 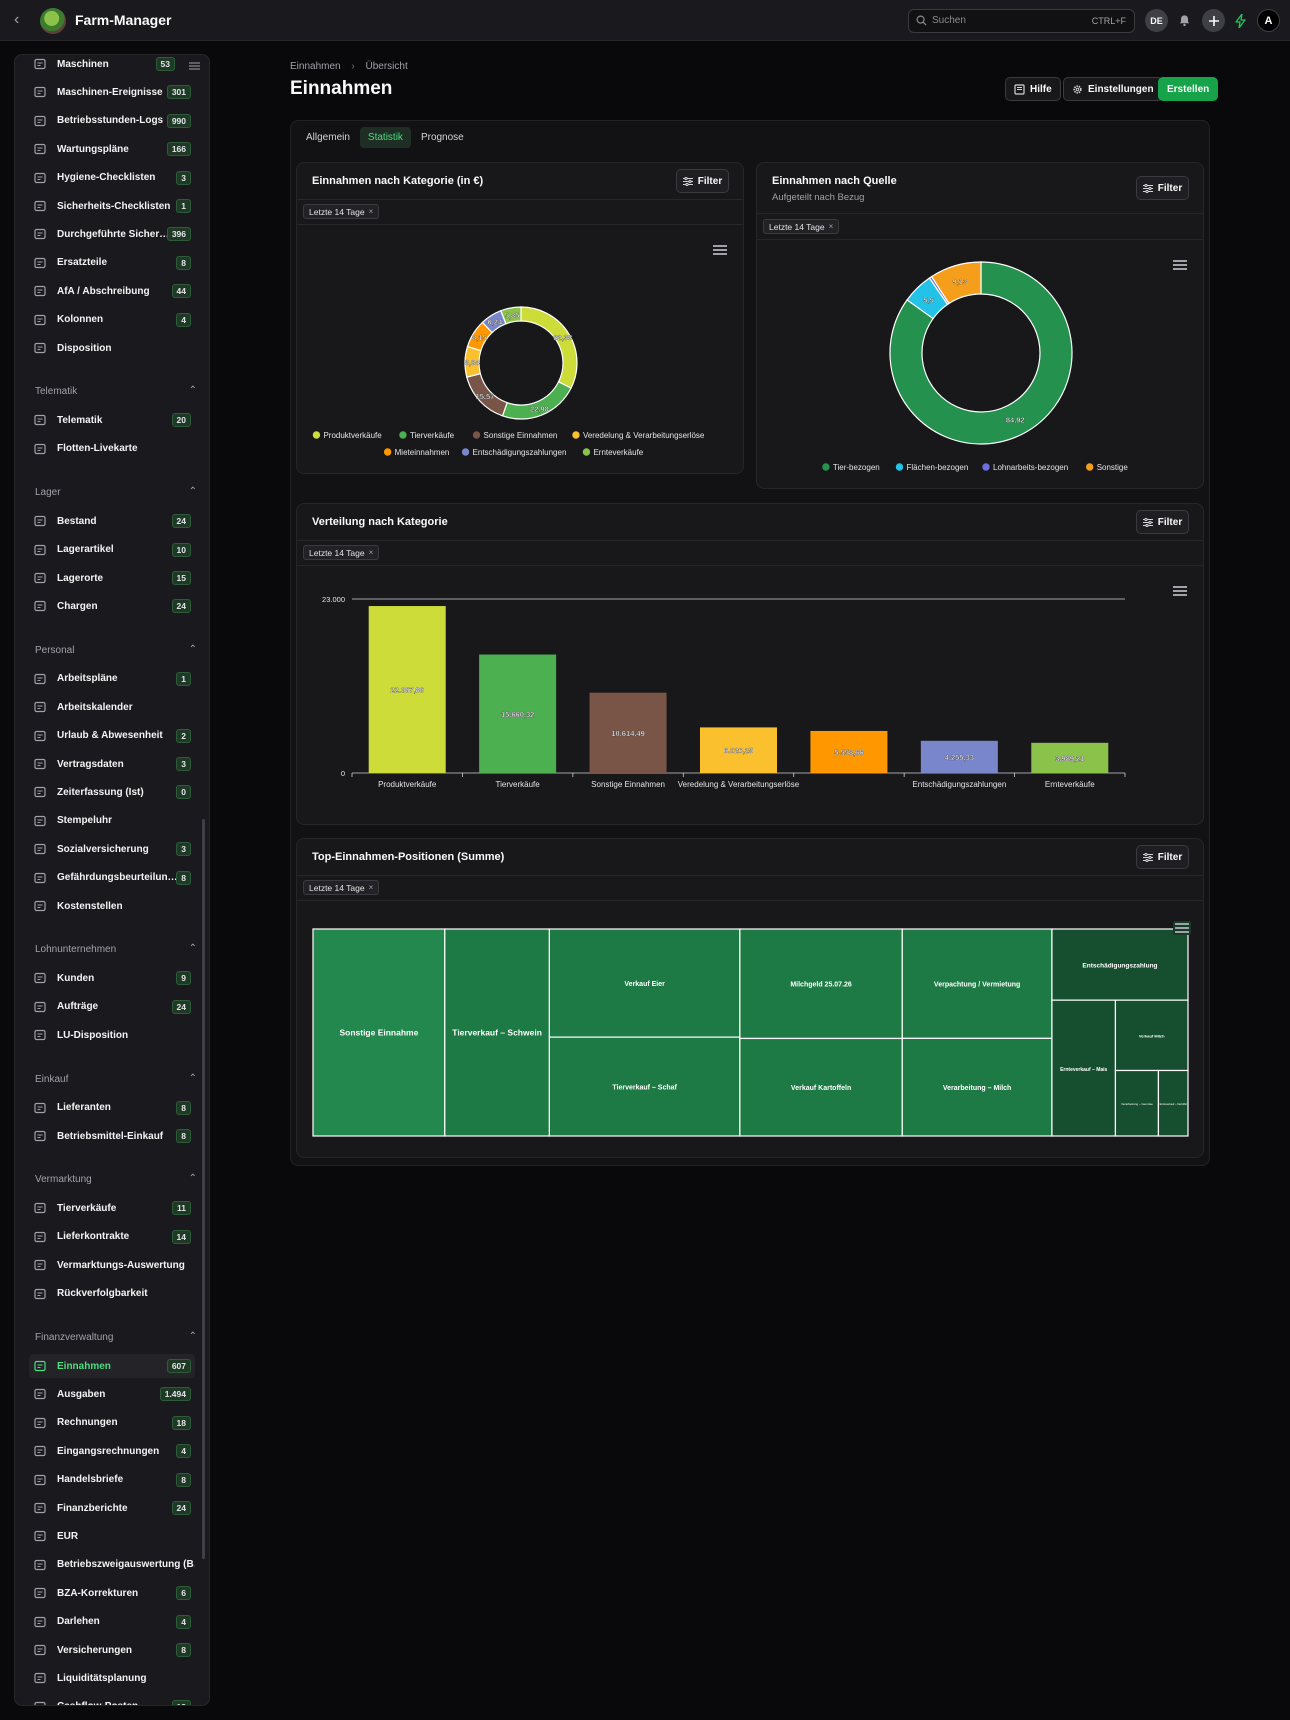 What do you see at coordinates (1033, 89) in the screenshot?
I see `help-button: Hilfe` at bounding box center [1033, 89].